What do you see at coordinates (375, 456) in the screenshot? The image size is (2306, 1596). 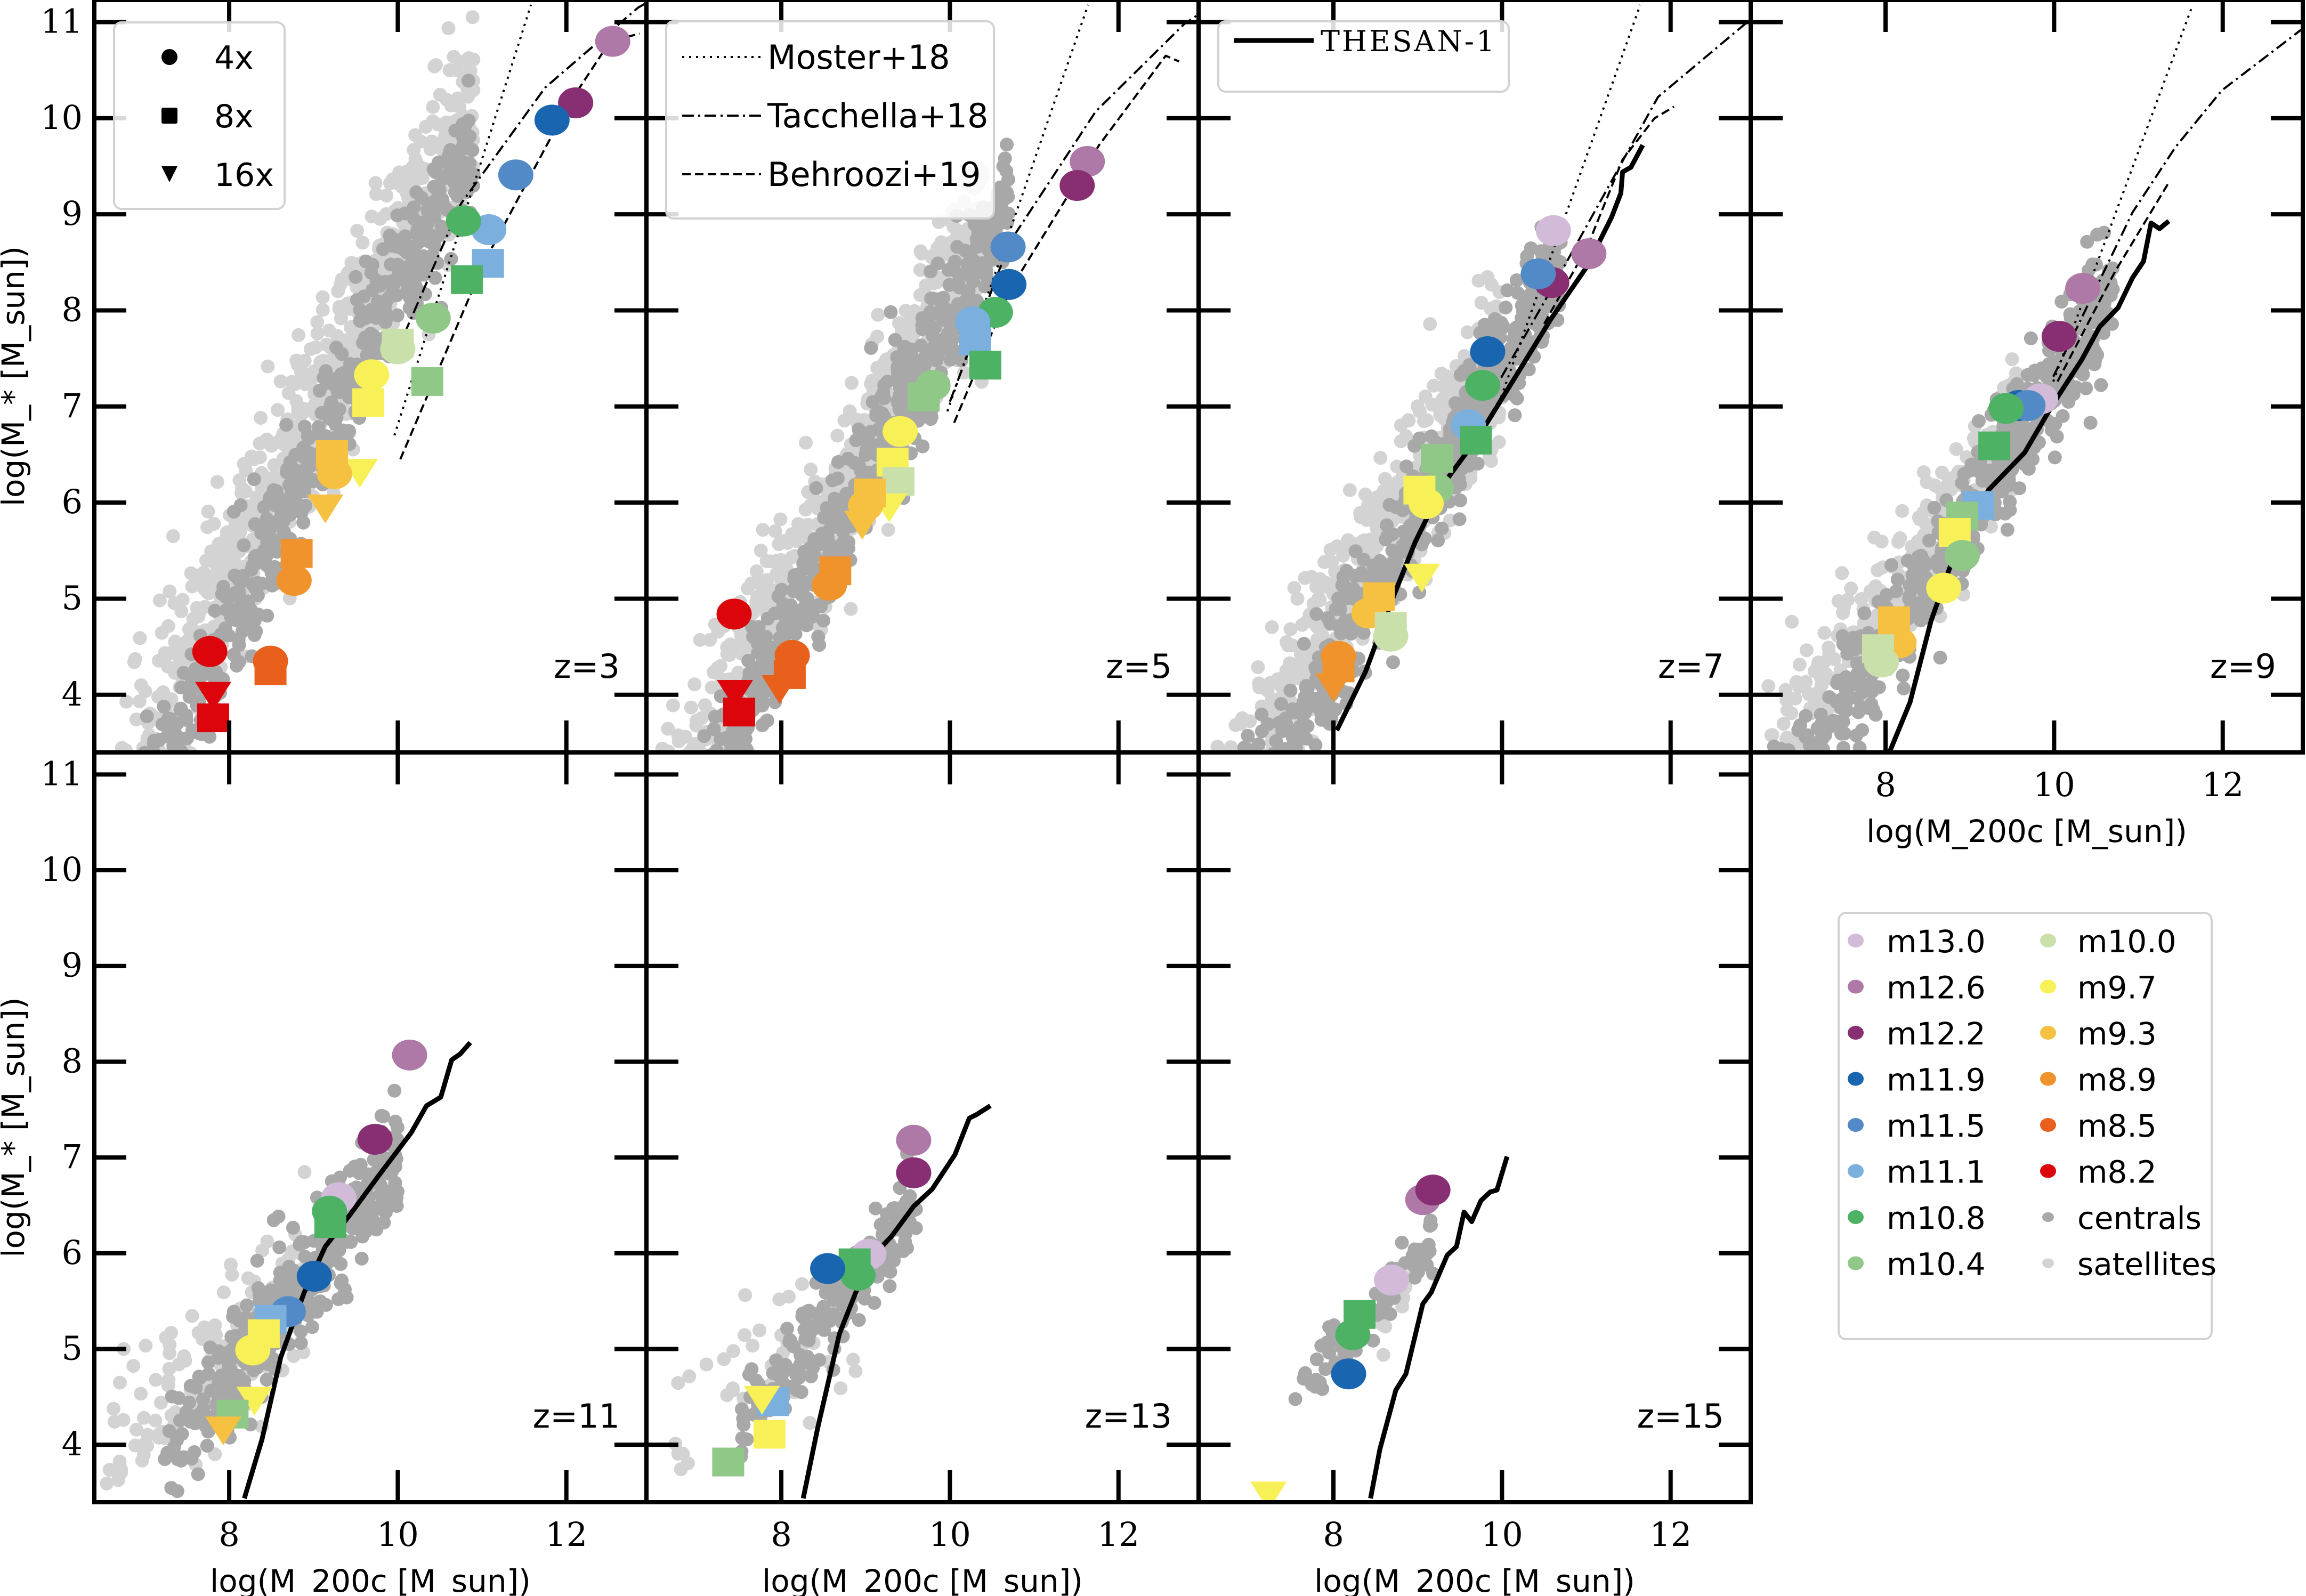 I see `plot-area` at bounding box center [375, 456].